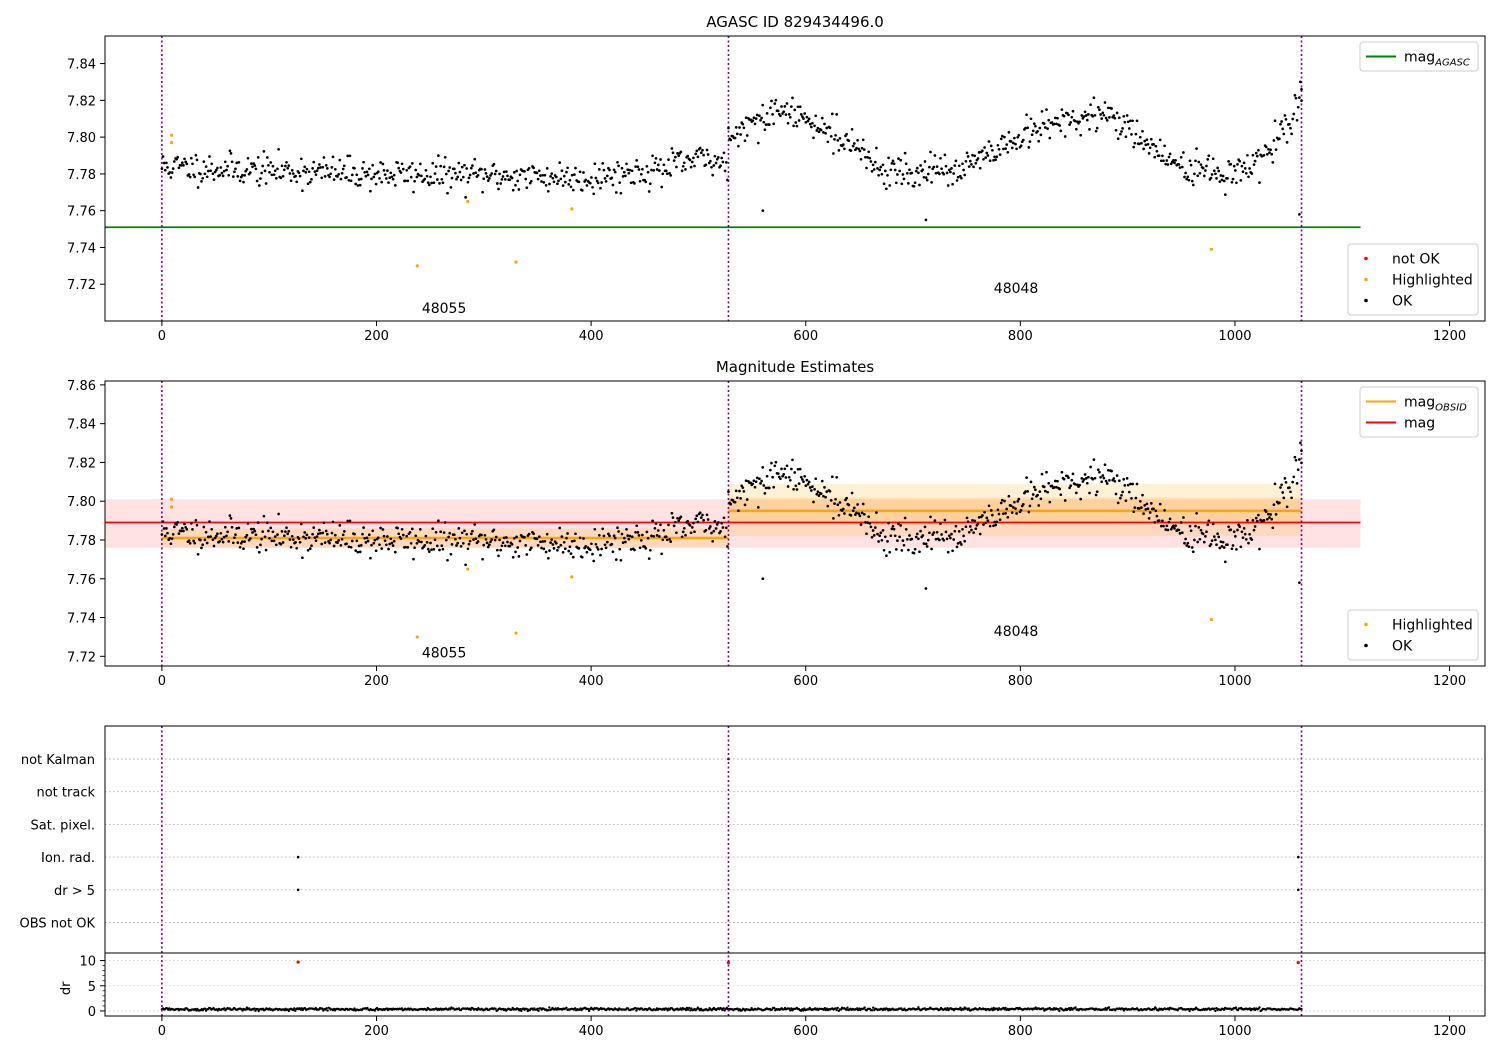  What do you see at coordinates (81, 580) in the screenshot?
I see `y-tick-label: 7.76` at bounding box center [81, 580].